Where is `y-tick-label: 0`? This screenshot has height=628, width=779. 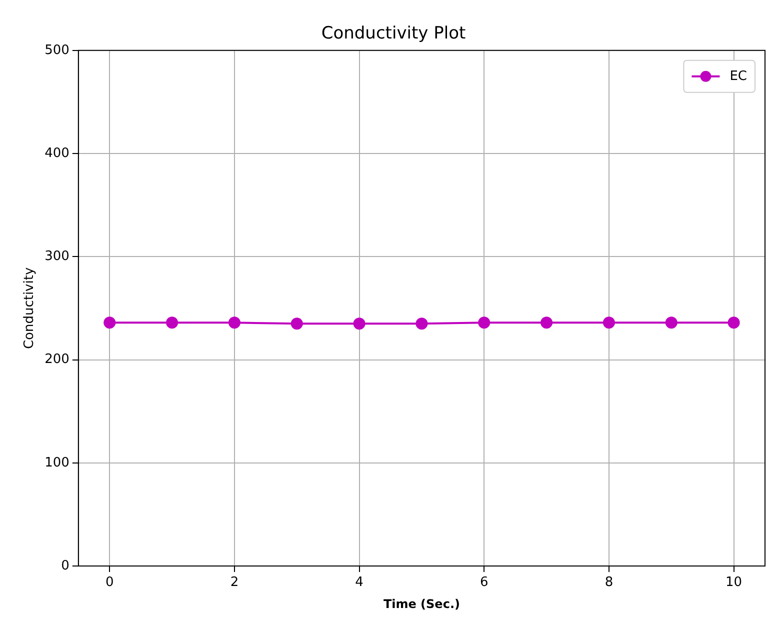 y-tick-label: 0 is located at coordinates (65, 566).